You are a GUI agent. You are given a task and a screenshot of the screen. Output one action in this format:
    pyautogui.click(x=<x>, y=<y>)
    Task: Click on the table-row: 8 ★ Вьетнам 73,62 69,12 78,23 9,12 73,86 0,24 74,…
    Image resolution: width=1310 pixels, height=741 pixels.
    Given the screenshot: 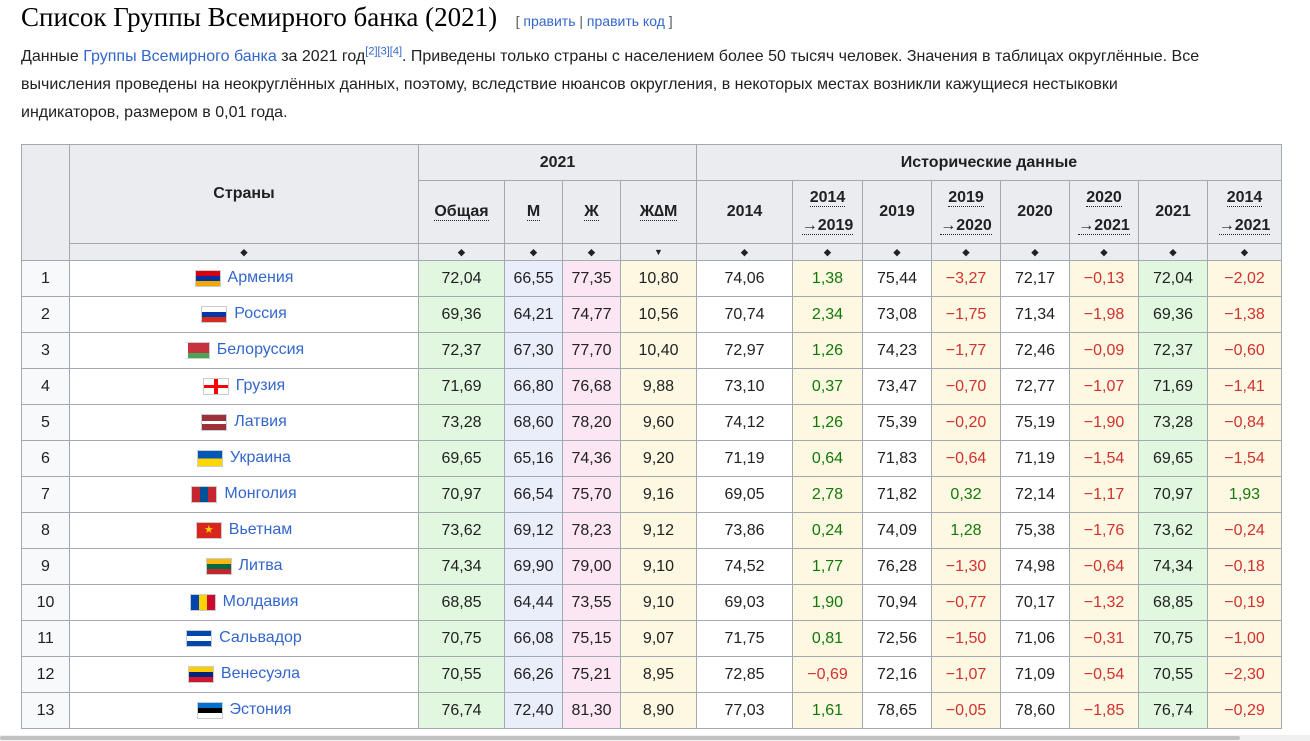 What is the action you would take?
    pyautogui.click(x=651, y=530)
    